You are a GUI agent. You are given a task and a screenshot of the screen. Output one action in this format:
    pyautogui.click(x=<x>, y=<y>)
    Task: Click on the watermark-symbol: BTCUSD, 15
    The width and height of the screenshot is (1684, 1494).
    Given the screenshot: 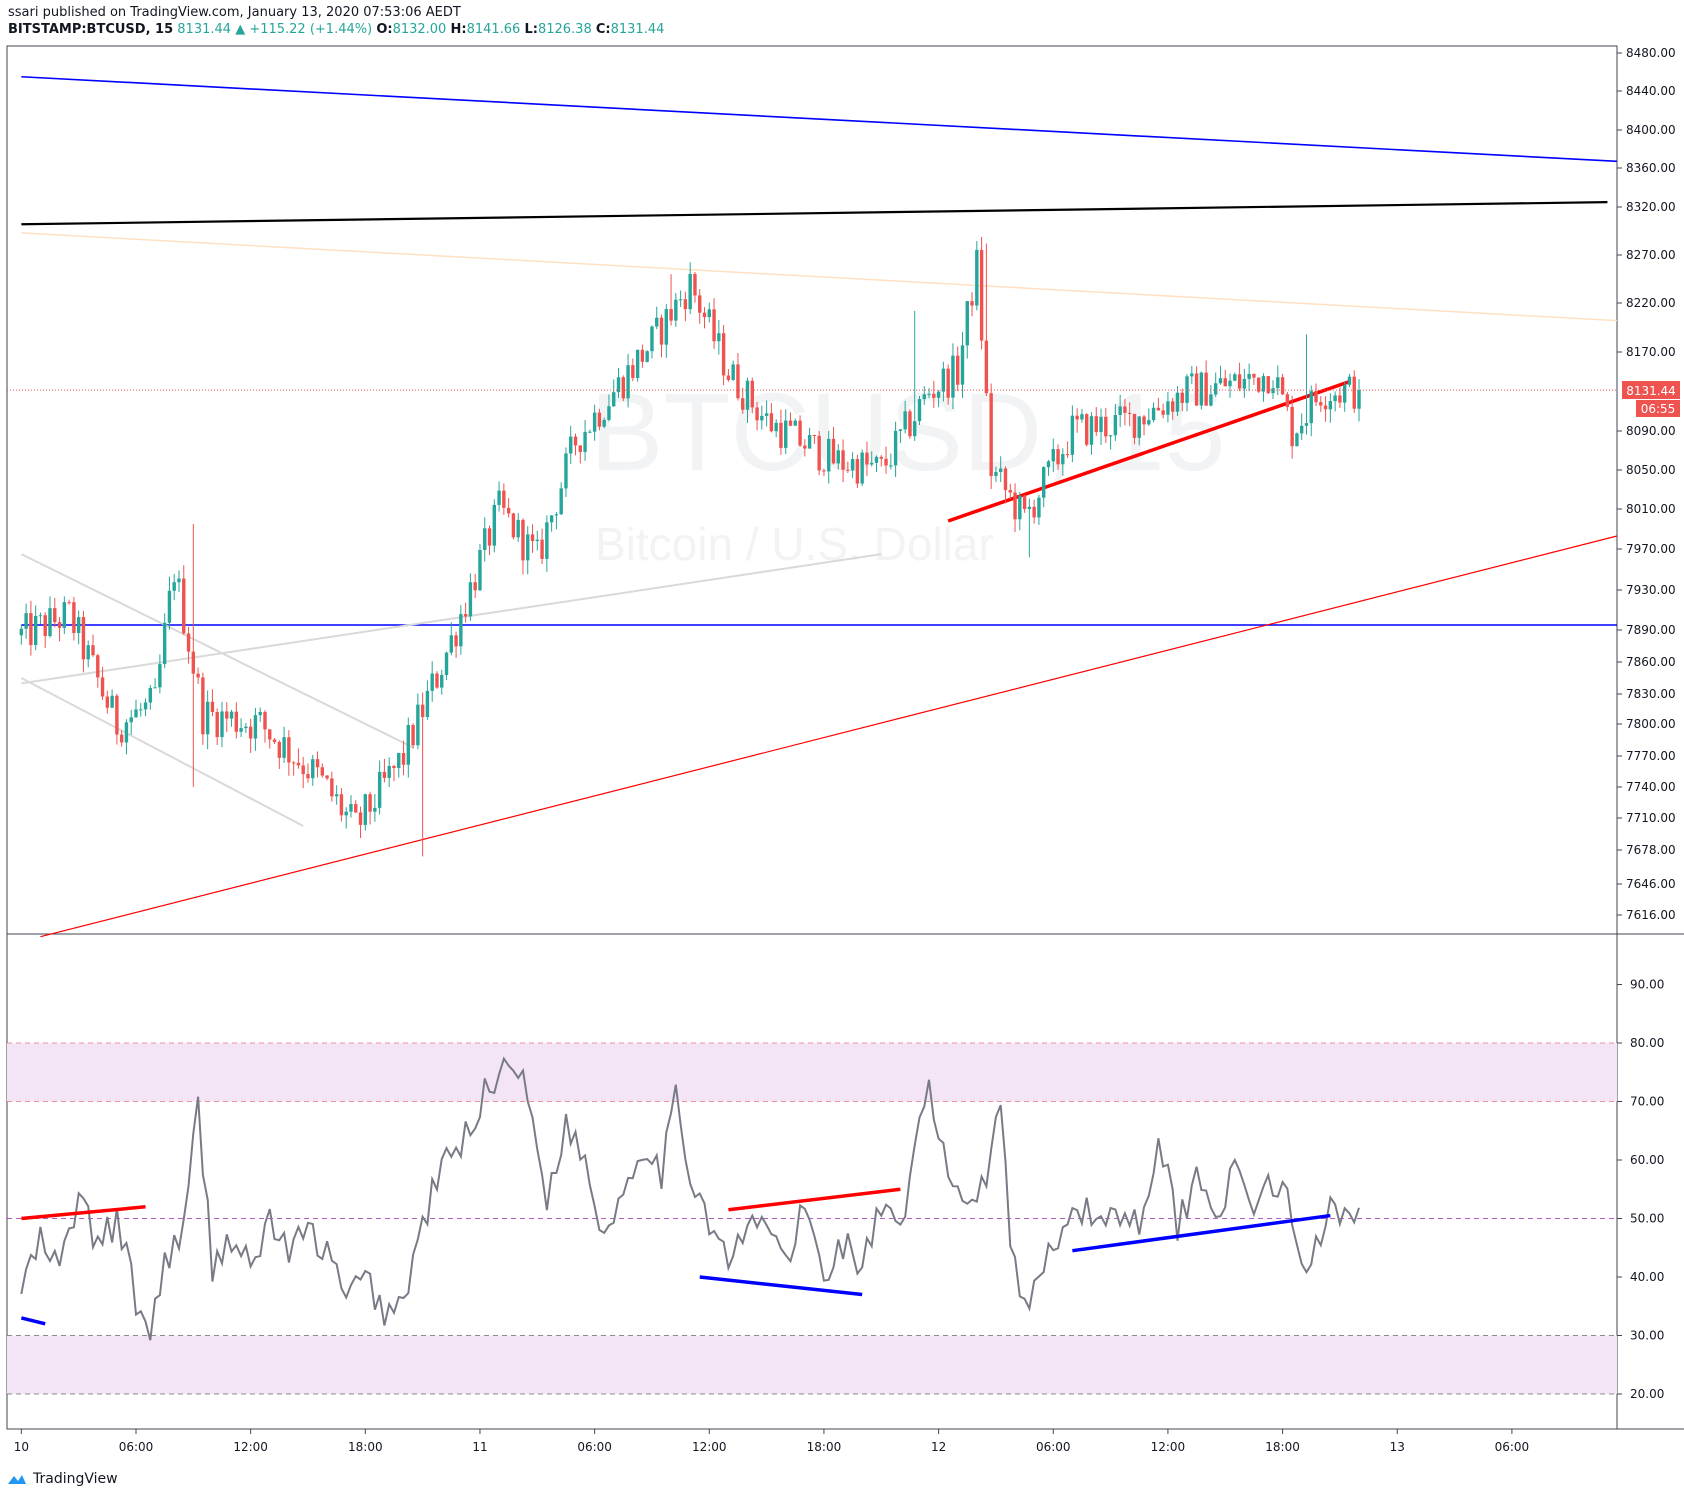 What is the action you would take?
    pyautogui.click(x=908, y=432)
    